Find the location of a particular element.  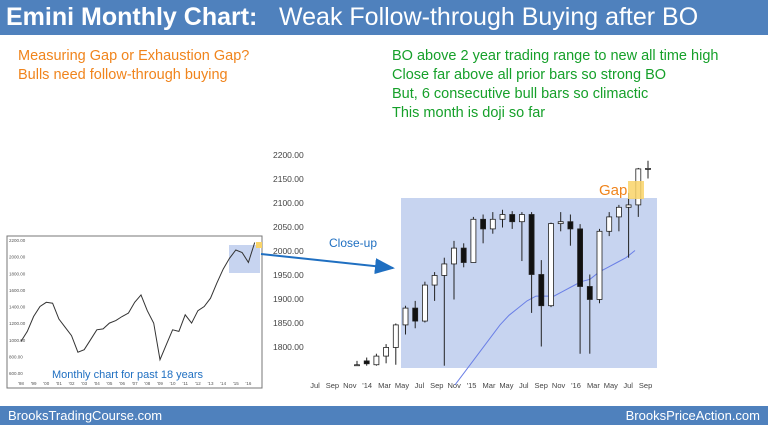

y-tick-label: 1900.00 is located at coordinates (288, 299).